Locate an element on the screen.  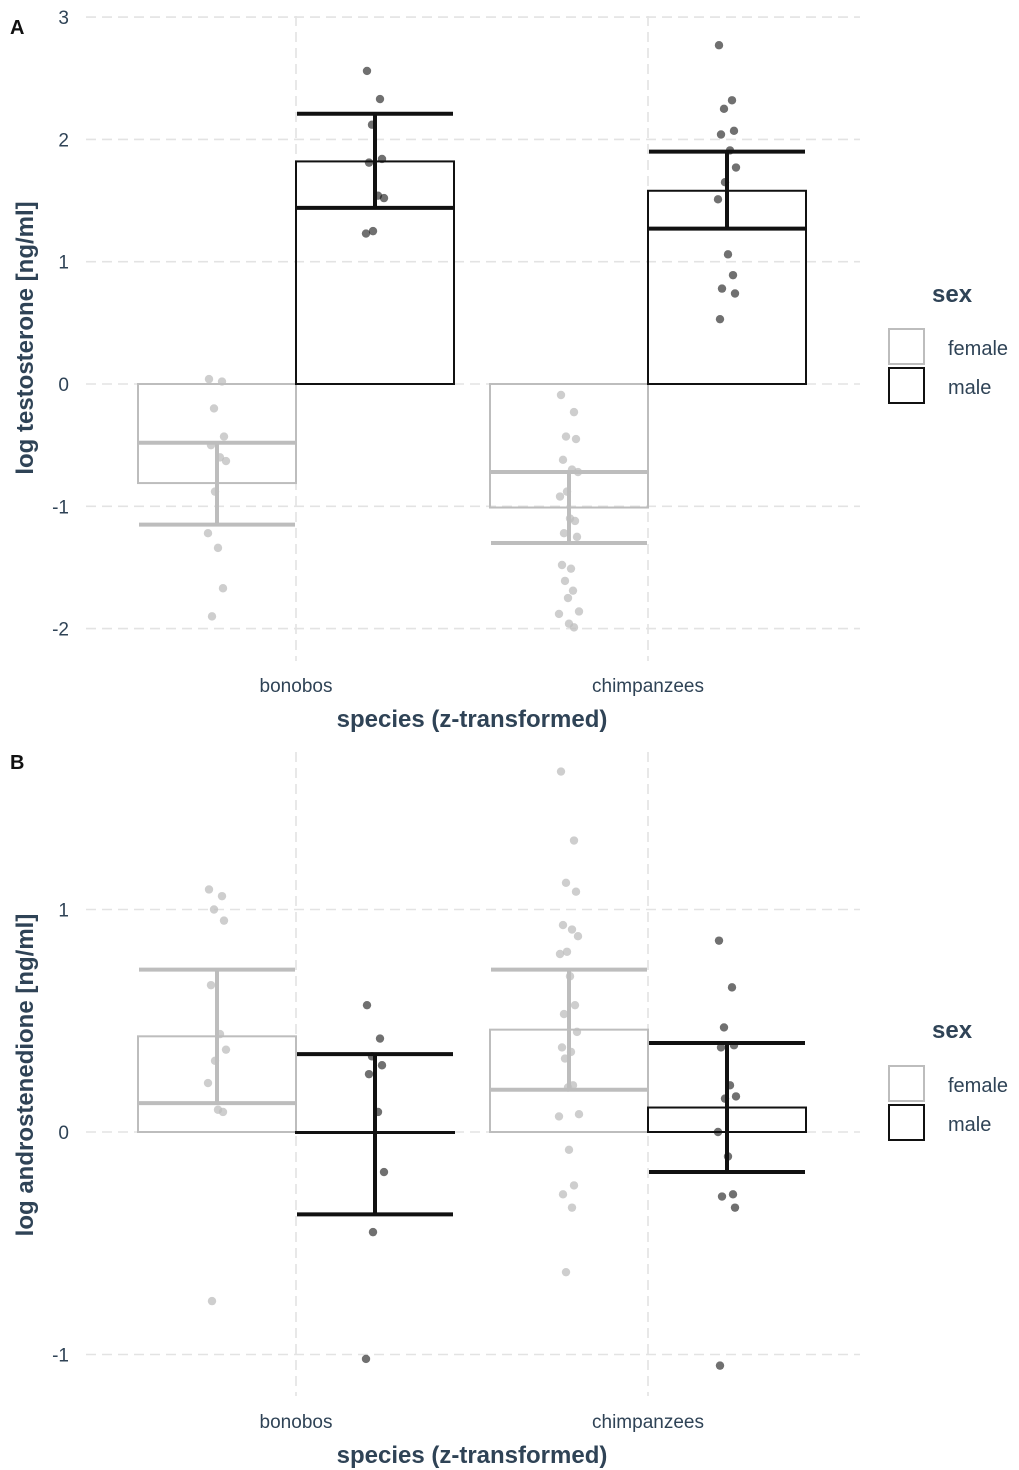
y-axis-title: log testosterone [ng/ml] is located at coordinates (25, 337).